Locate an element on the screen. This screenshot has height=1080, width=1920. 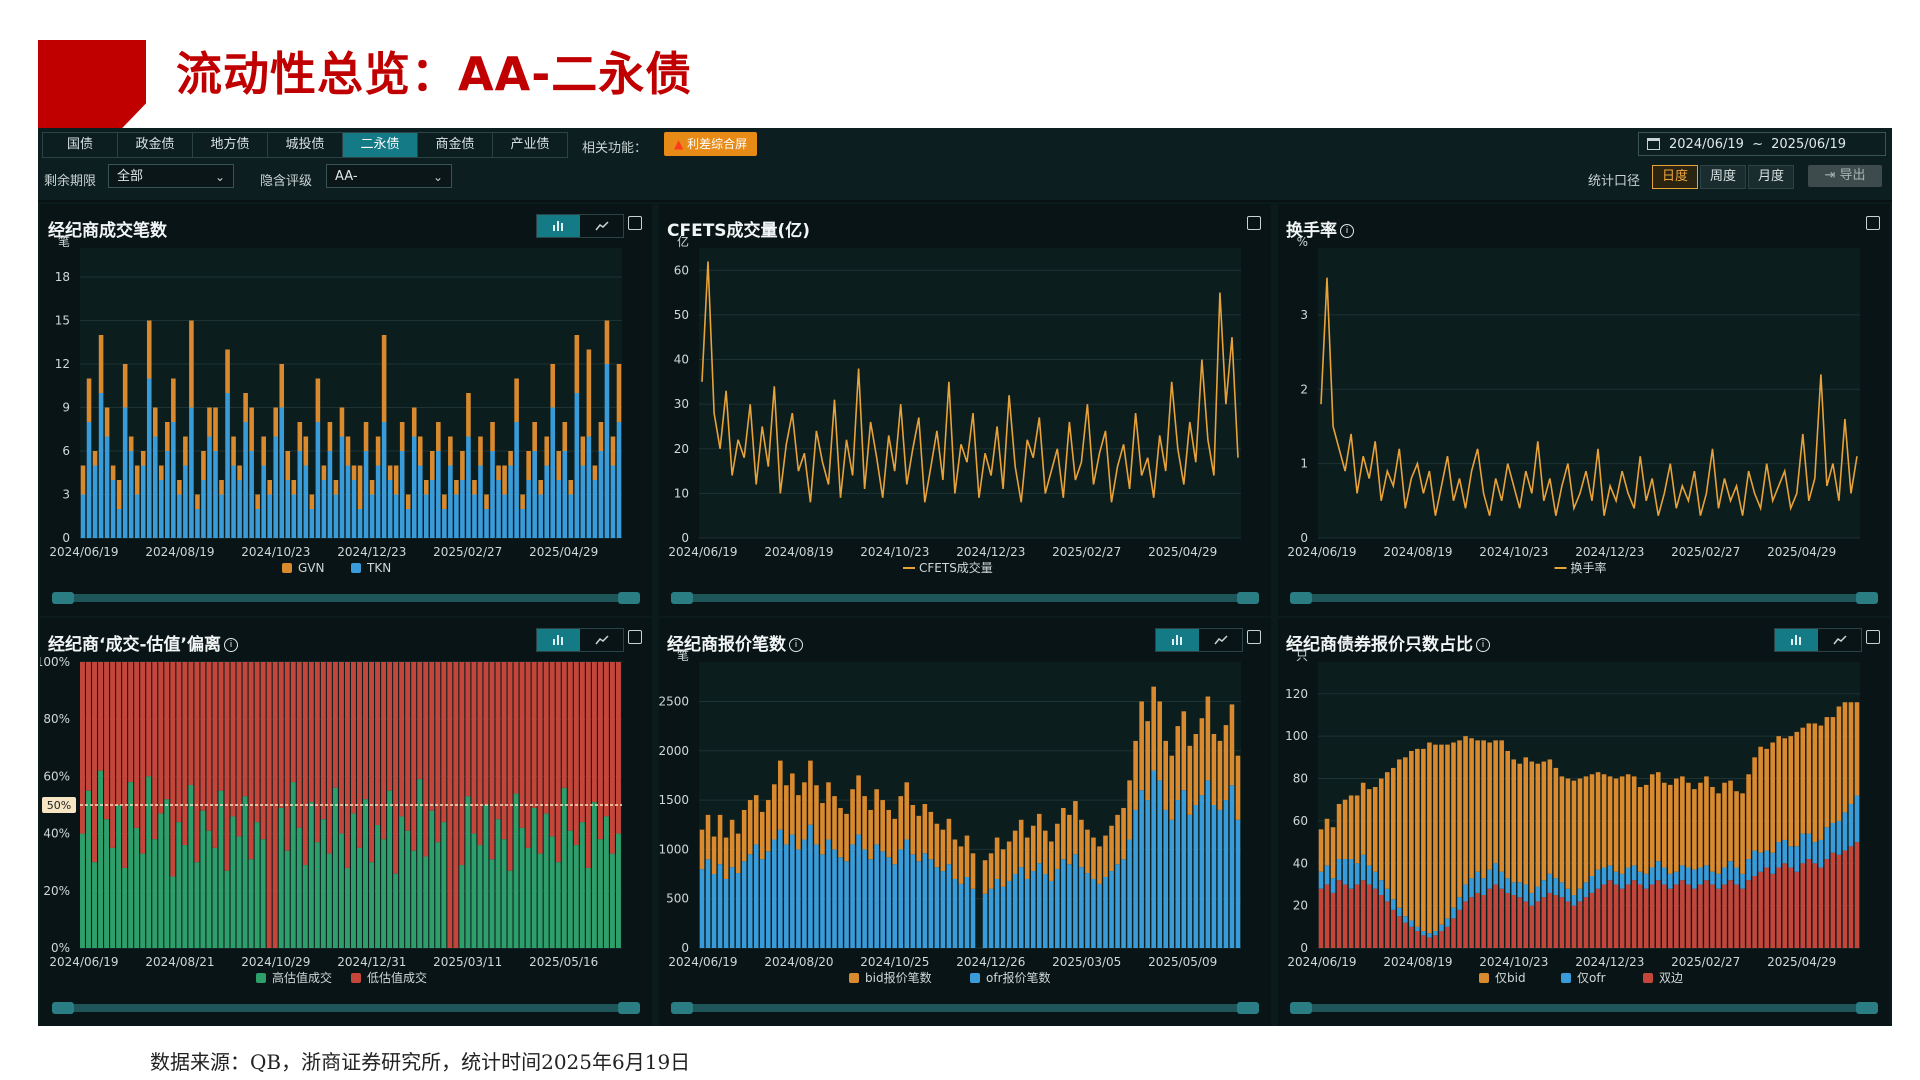
x-tick-label: 2025/04/29 is located at coordinates (563, 552).